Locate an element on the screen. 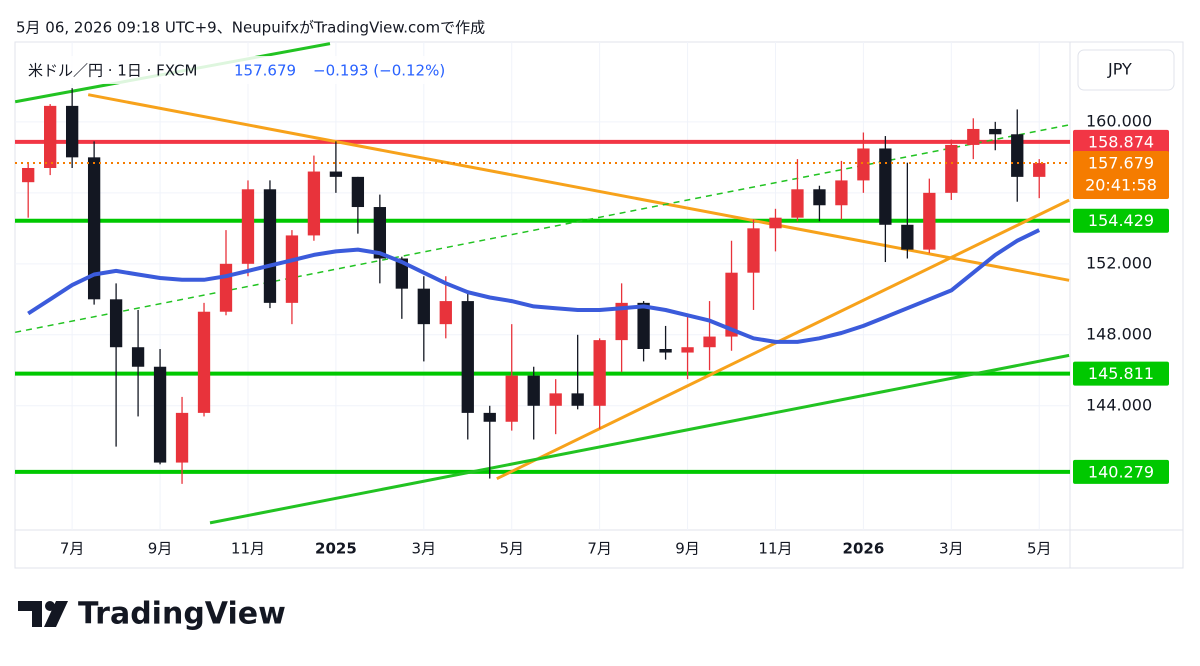  currency-button is located at coordinates (1126, 70).